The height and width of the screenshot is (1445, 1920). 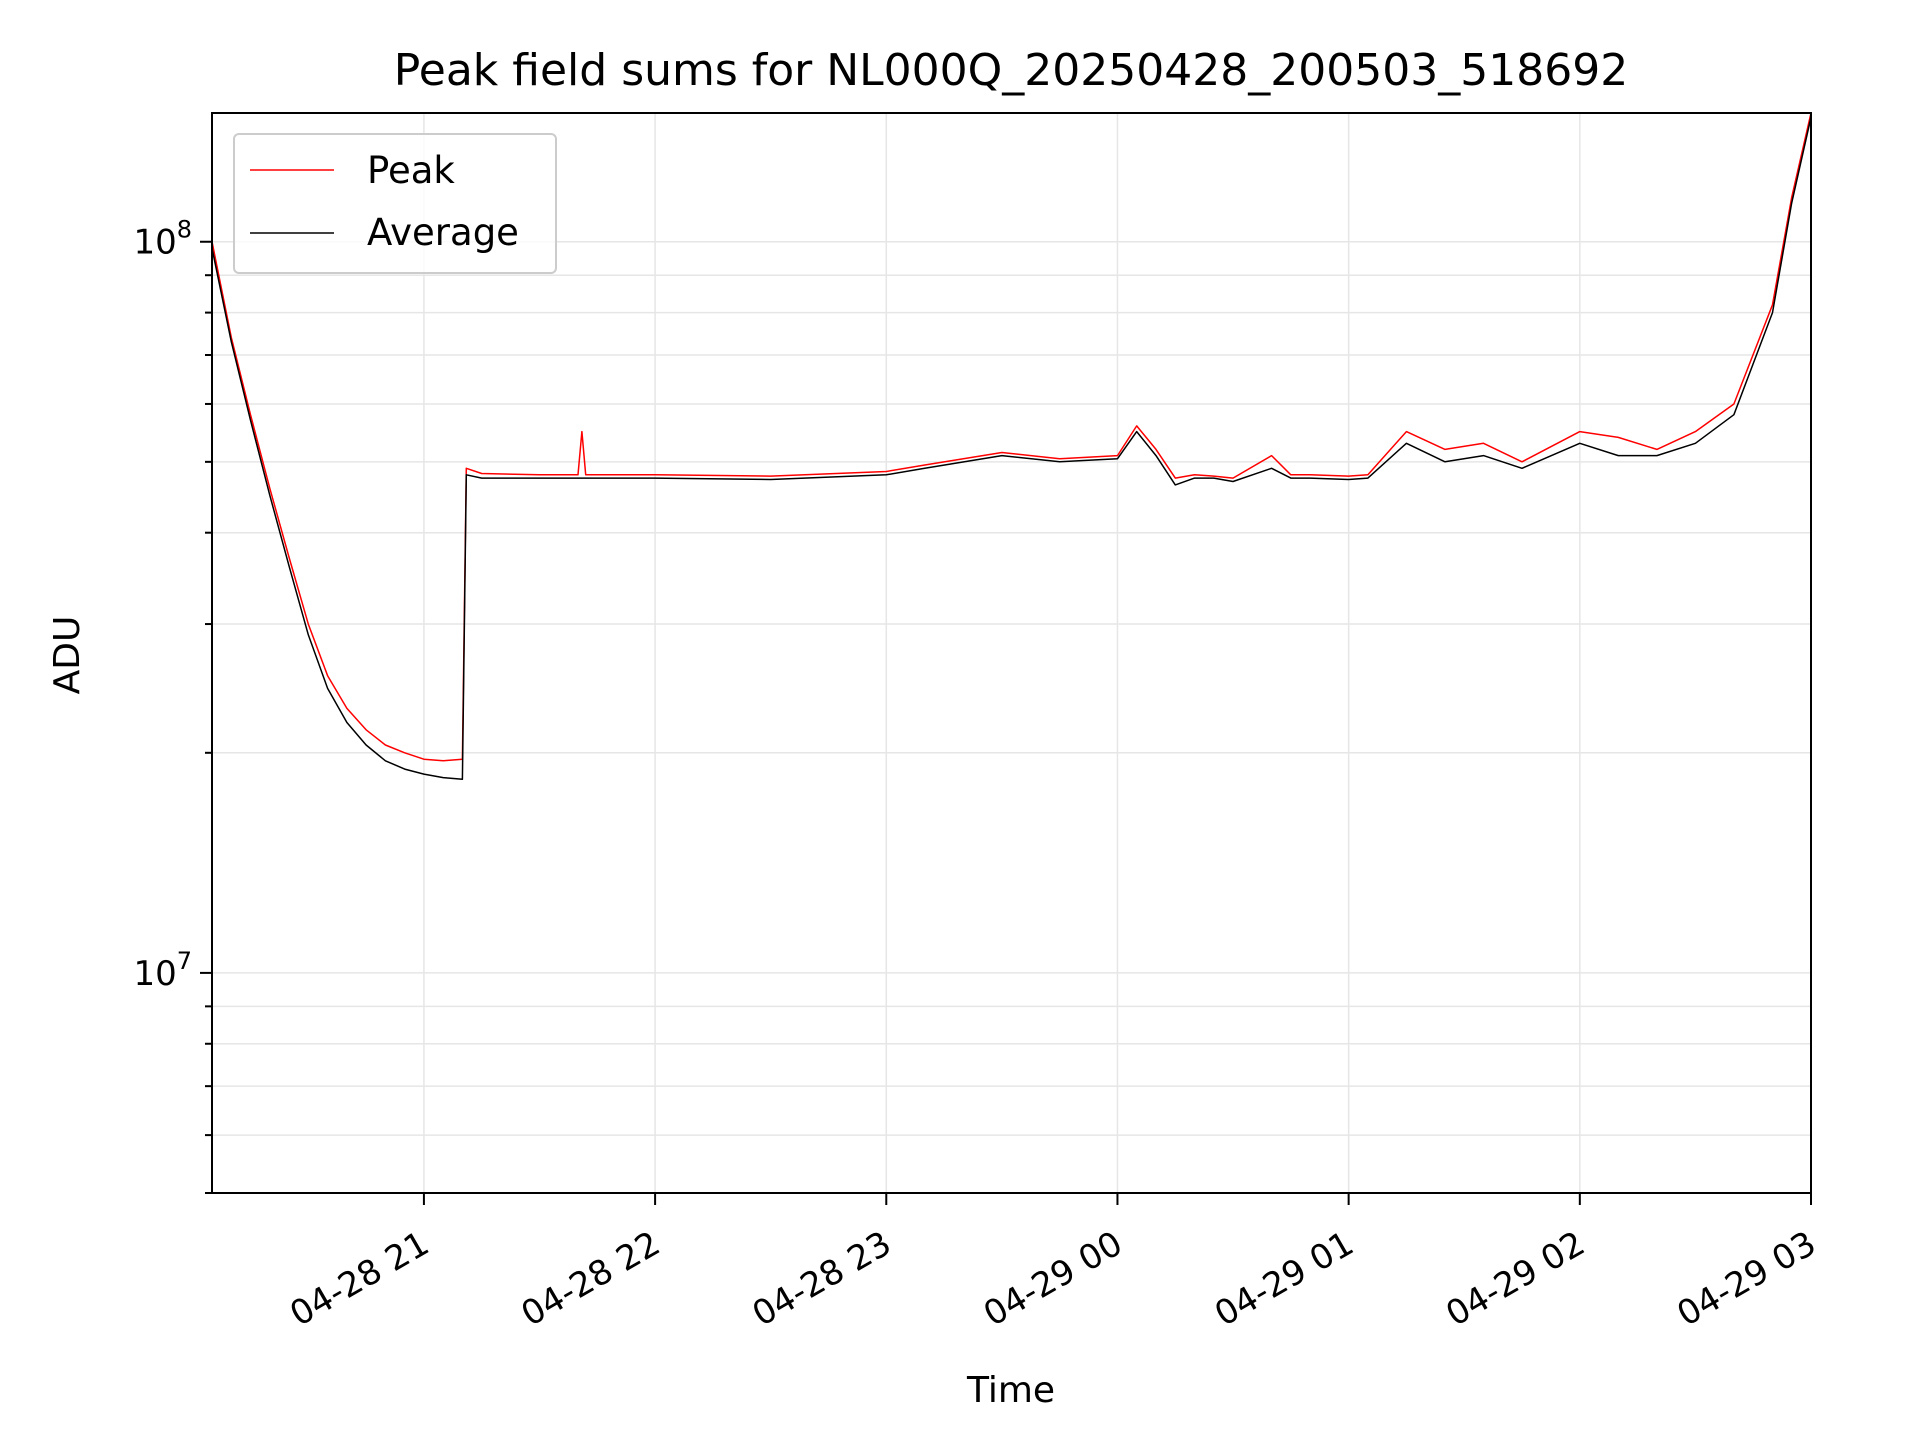 What do you see at coordinates (162, 239) in the screenshot?
I see `y-tick-label: 10⁸` at bounding box center [162, 239].